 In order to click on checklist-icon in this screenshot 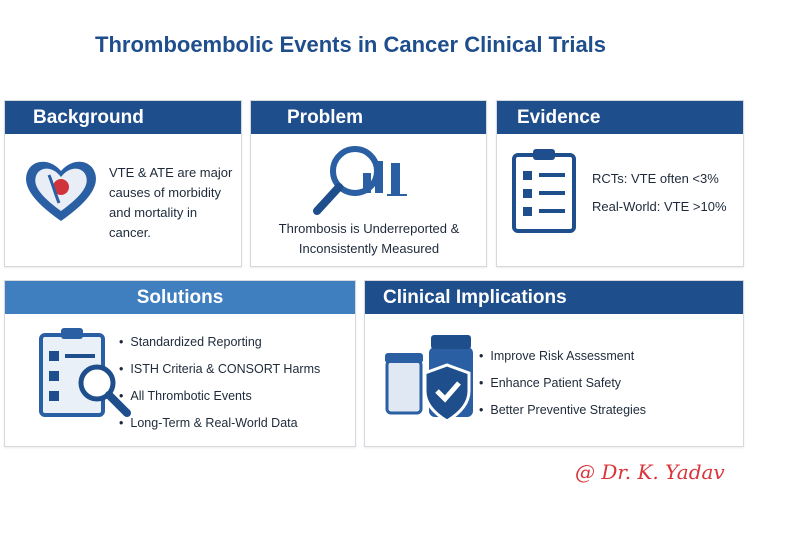, I will do `click(544, 191)`.